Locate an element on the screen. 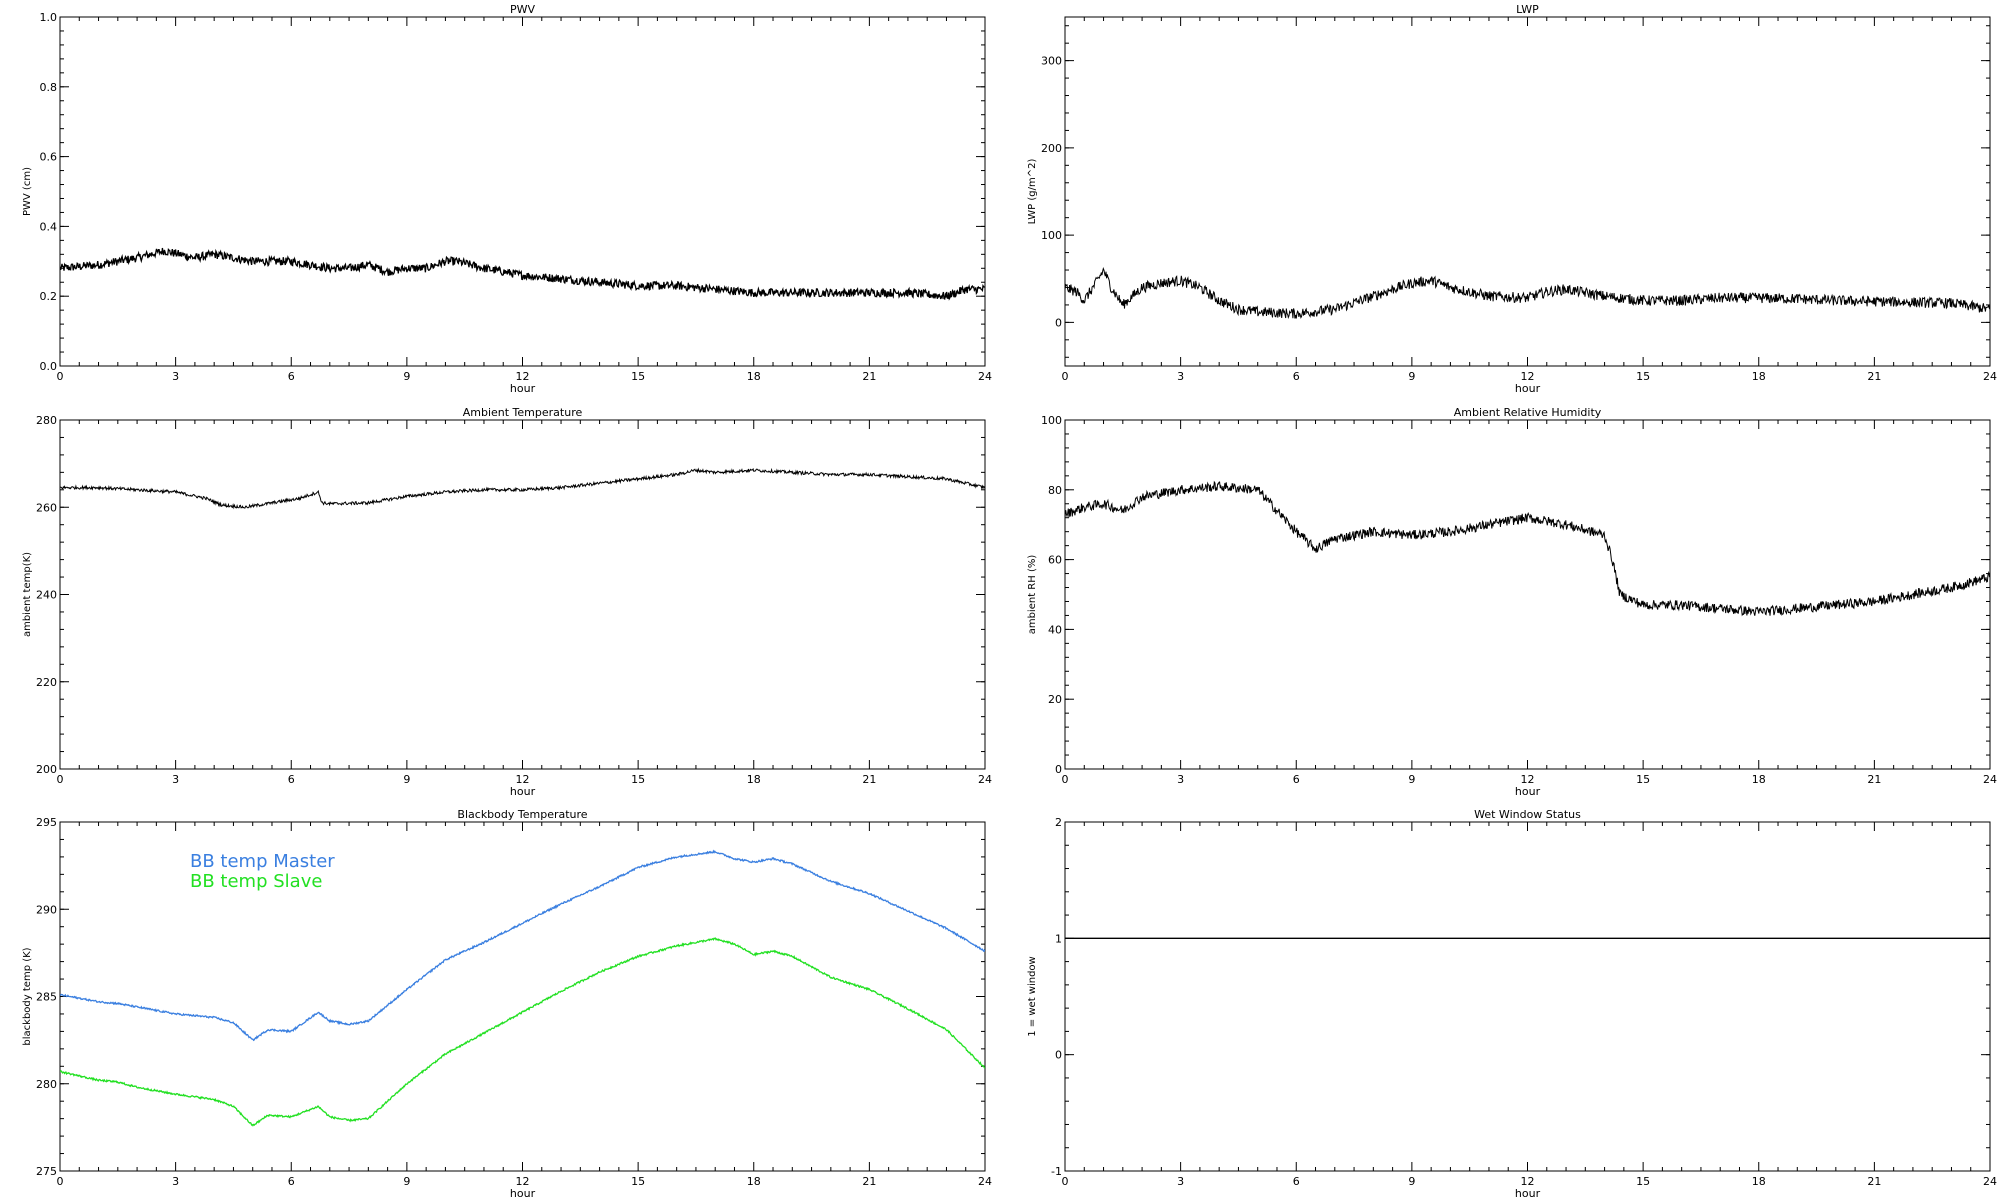 The image size is (2000, 1200). wet-window-status-x-tick-label: 6 is located at coordinates (1296, 1181).